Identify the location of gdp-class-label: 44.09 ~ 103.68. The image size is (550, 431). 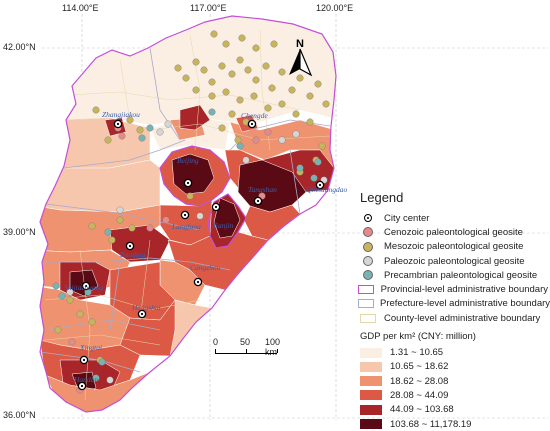
(422, 410).